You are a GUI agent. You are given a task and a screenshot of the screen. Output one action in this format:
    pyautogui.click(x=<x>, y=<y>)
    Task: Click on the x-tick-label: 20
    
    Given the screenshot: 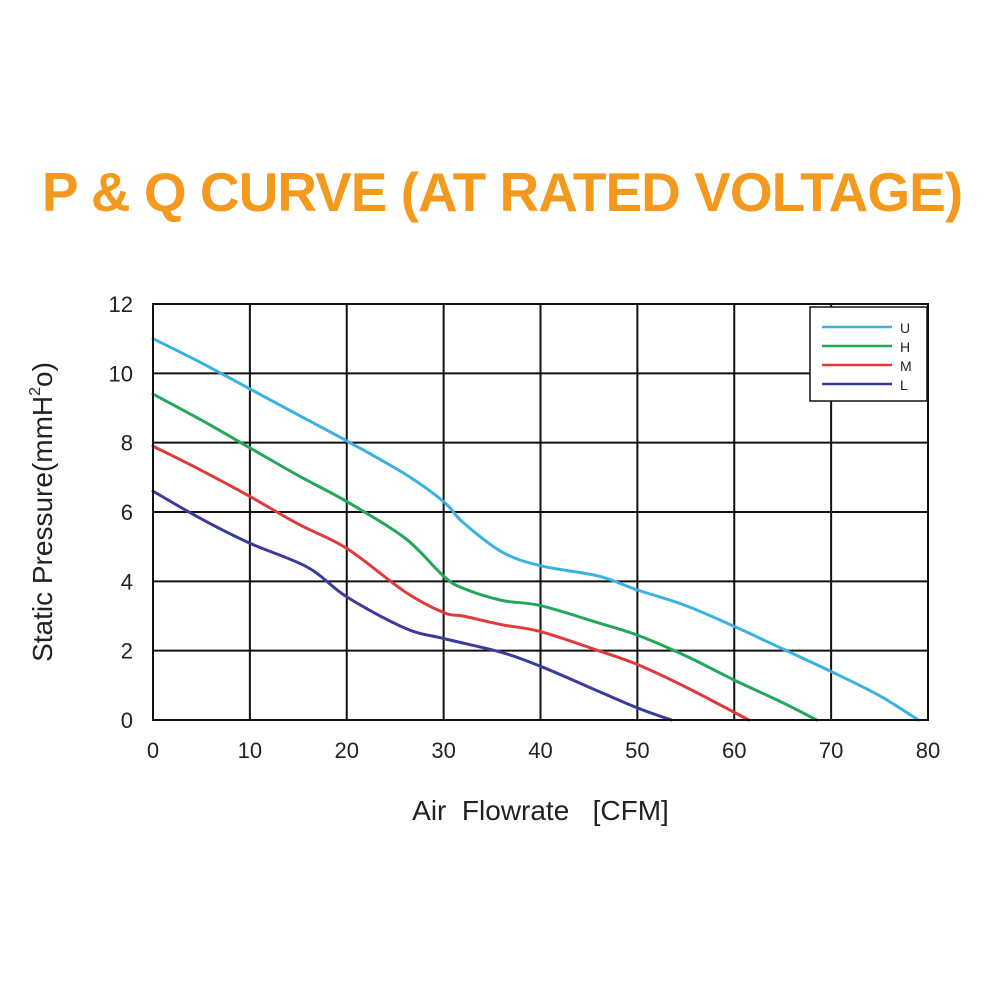 What is the action you would take?
    pyautogui.click(x=347, y=750)
    